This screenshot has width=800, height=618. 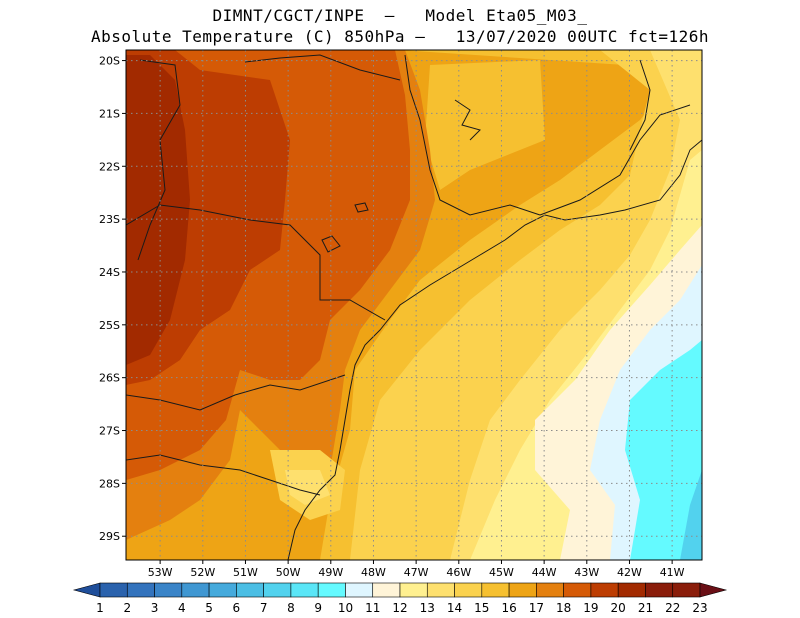 What do you see at coordinates (209, 608) in the screenshot?
I see `colorbar-label: 5` at bounding box center [209, 608].